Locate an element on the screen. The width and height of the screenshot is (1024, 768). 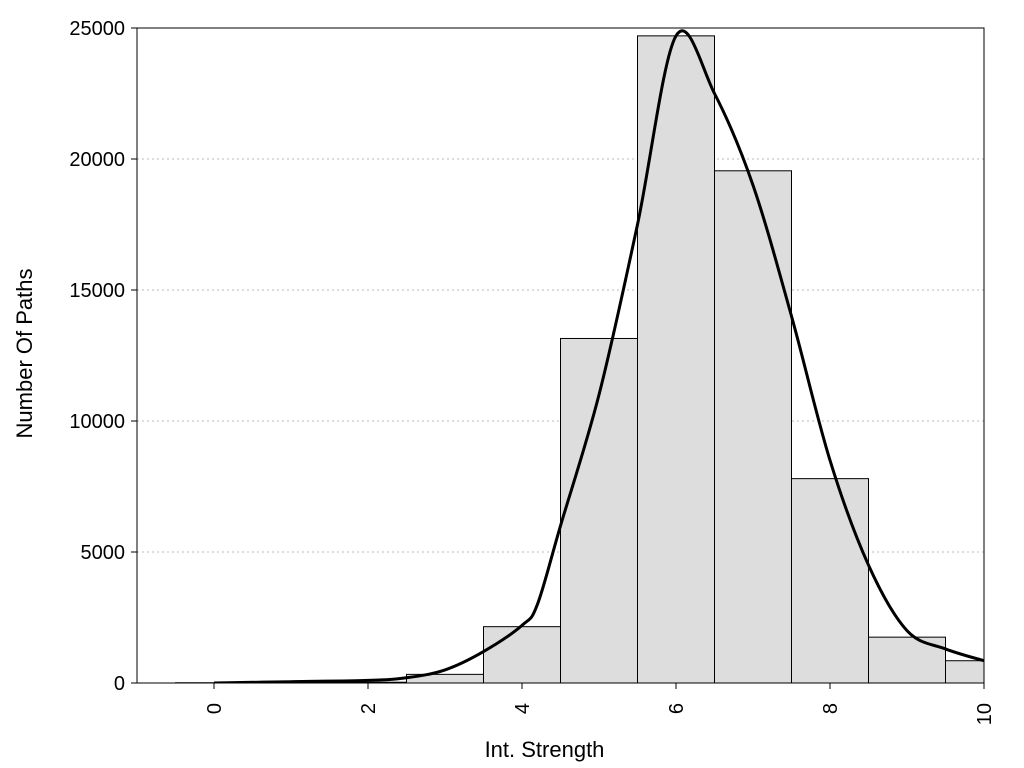
y-tick-label: 20000 is located at coordinates (97, 160).